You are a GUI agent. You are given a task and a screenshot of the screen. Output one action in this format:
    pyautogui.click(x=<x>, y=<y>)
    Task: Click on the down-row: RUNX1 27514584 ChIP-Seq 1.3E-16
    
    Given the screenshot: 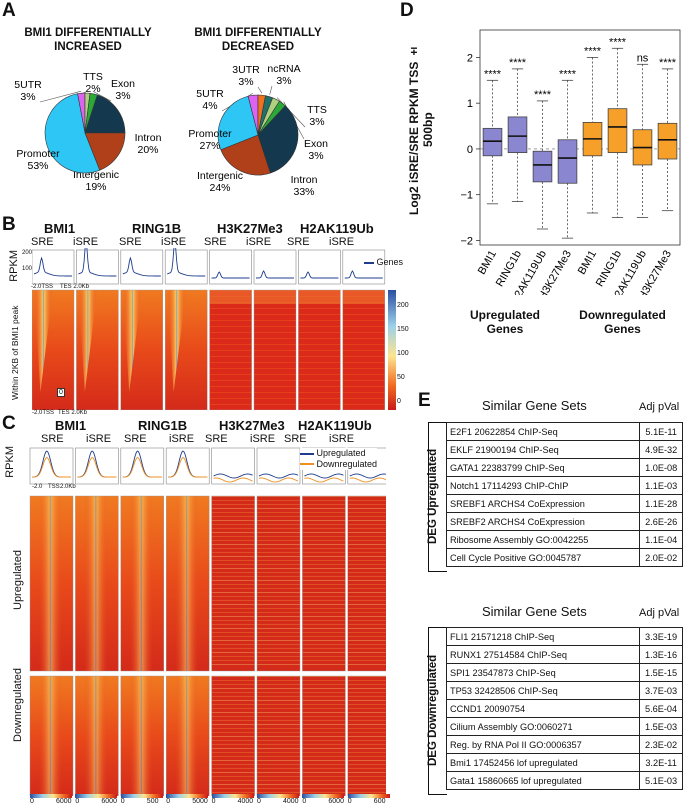 What is the action you would take?
    pyautogui.click(x=564, y=654)
    